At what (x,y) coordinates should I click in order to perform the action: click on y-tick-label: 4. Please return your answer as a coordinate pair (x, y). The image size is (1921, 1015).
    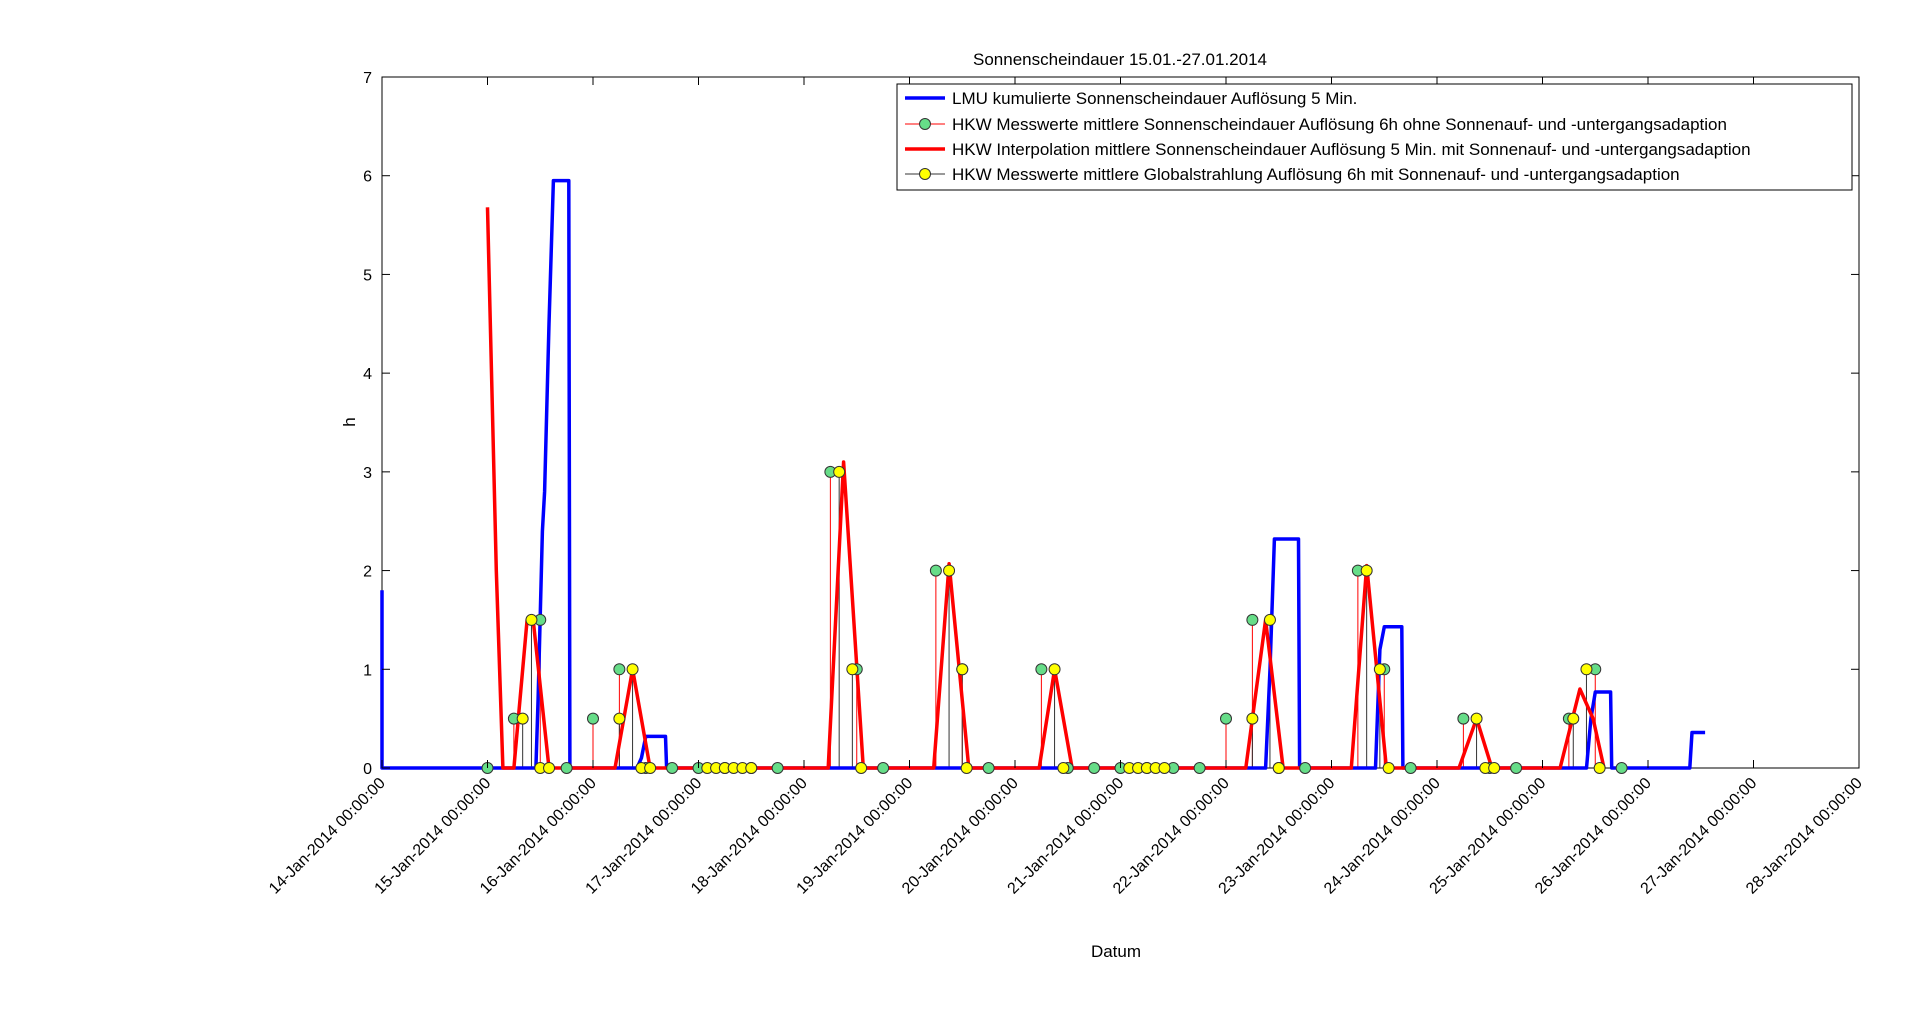
    Looking at the image, I should click on (367, 374).